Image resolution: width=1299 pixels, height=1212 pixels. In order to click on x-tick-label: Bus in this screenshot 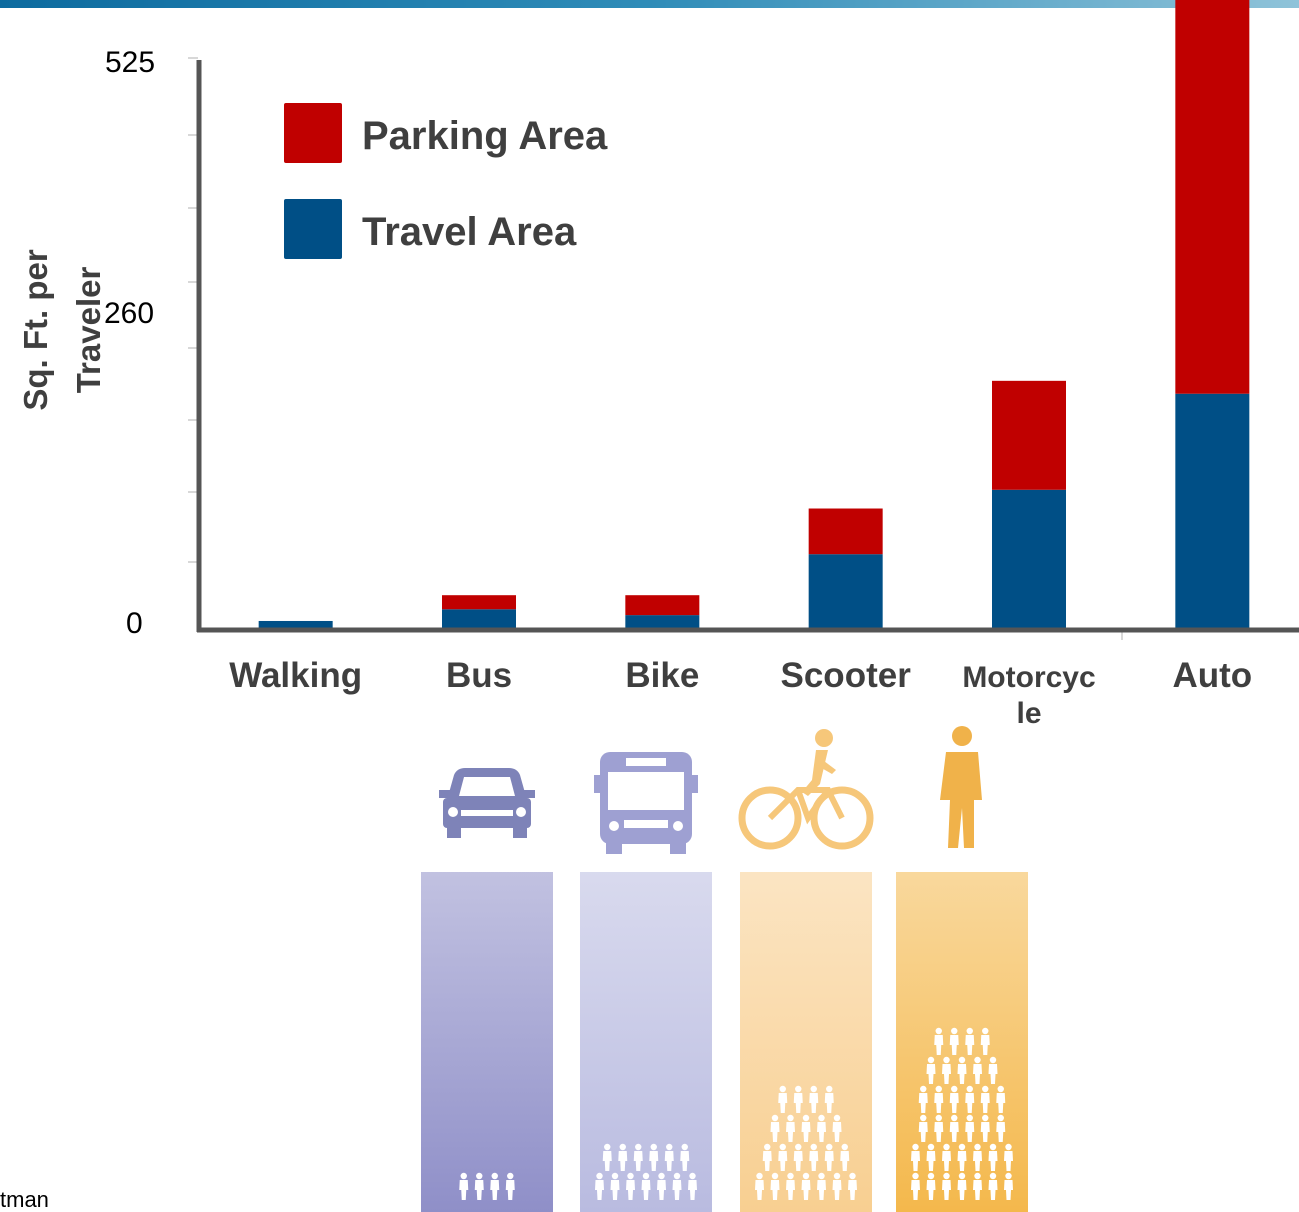, I will do `click(479, 675)`.